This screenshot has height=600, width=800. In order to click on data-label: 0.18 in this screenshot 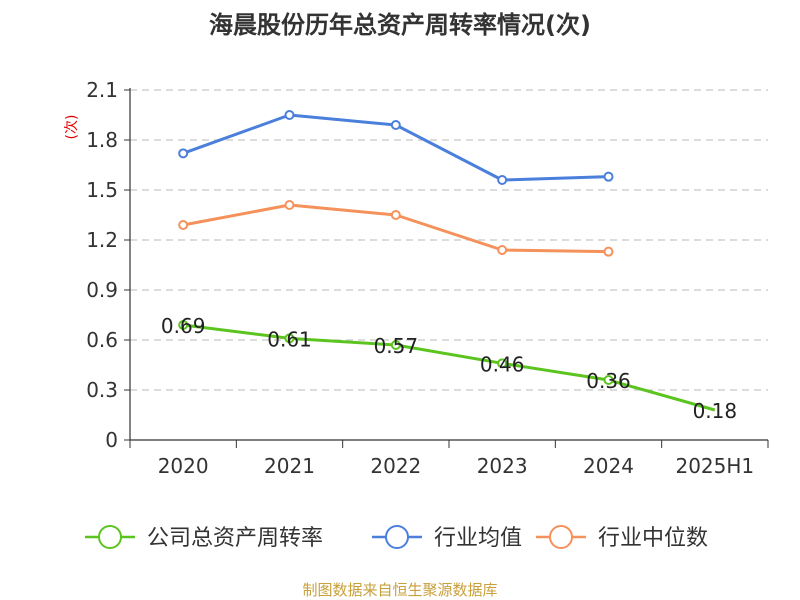, I will do `click(715, 411)`.